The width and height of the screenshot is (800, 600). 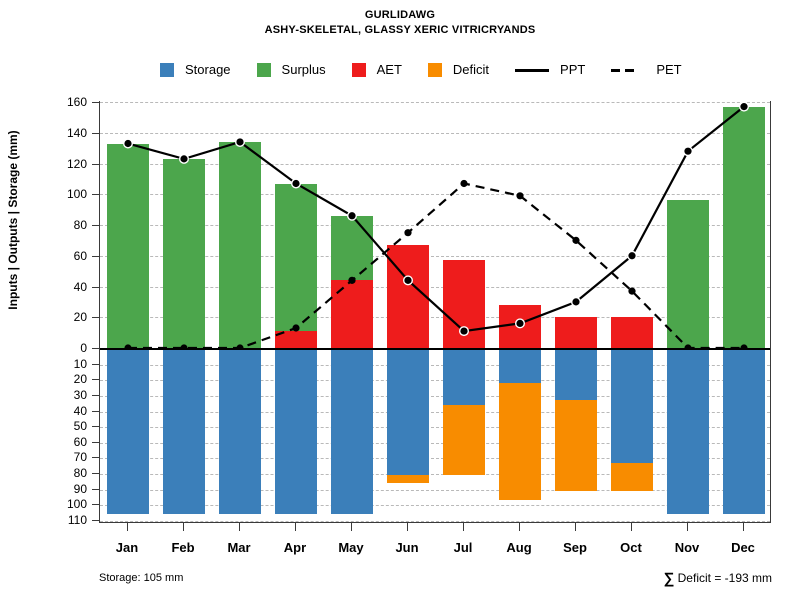 I want to click on bar-upper-jan, so click(x=128, y=245).